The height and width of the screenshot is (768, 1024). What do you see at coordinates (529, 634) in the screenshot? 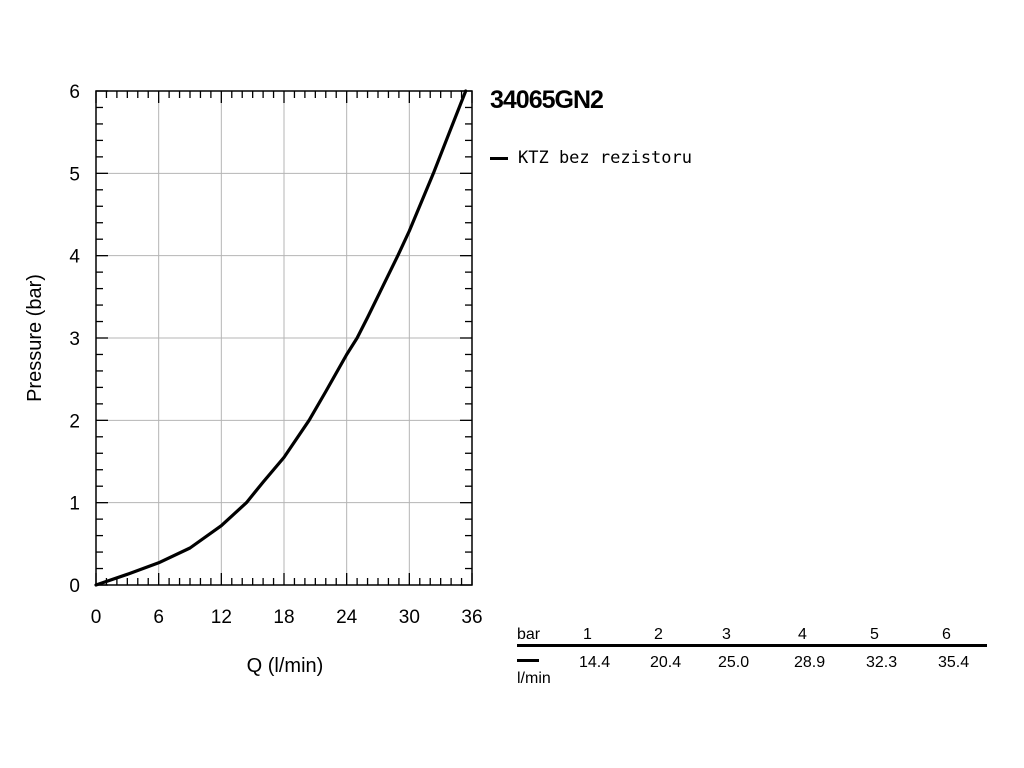
I see `table-header-label: bar` at bounding box center [529, 634].